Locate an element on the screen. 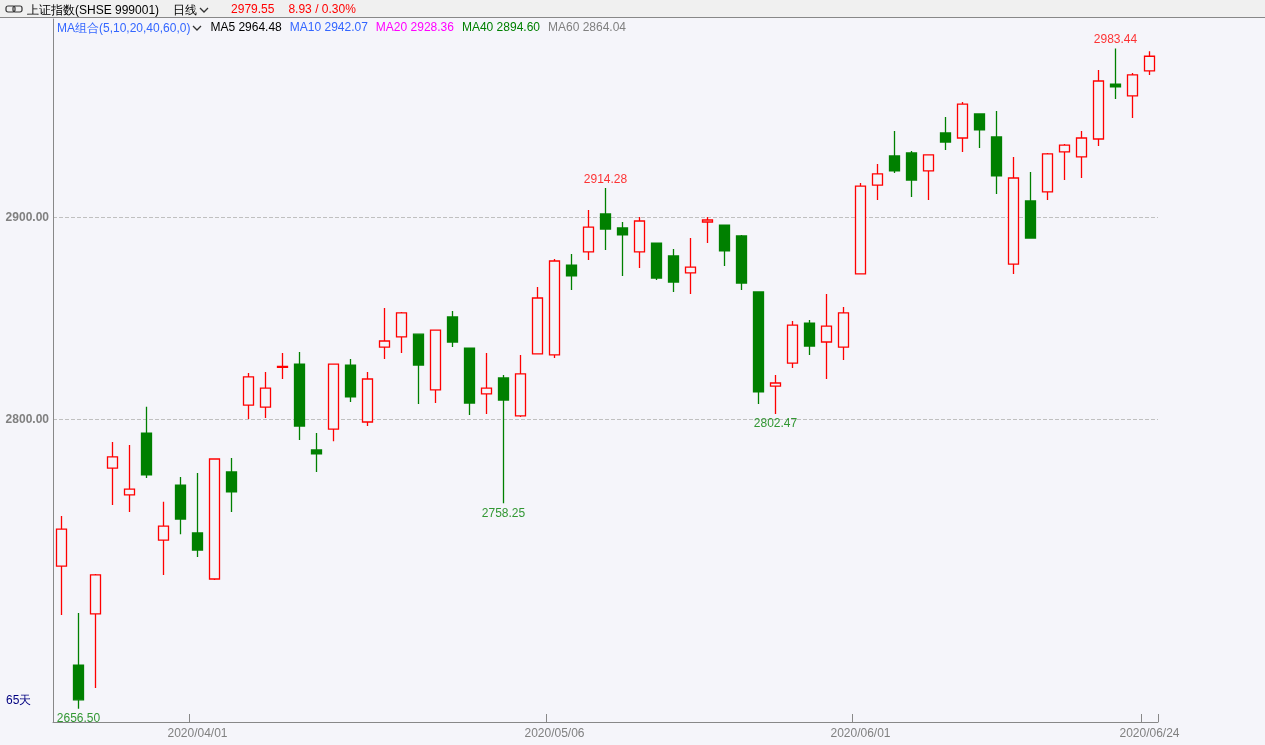  annotation: 2656.50 is located at coordinates (78, 718).